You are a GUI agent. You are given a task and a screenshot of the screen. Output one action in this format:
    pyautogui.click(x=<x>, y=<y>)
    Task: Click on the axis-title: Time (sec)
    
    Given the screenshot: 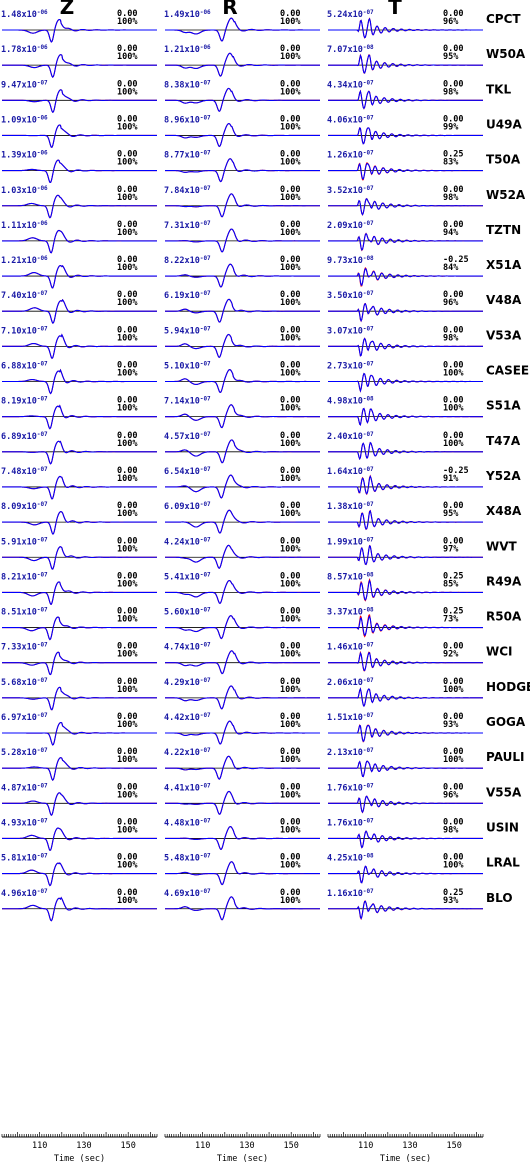 What is the action you would take?
    pyautogui.click(x=242, y=1159)
    